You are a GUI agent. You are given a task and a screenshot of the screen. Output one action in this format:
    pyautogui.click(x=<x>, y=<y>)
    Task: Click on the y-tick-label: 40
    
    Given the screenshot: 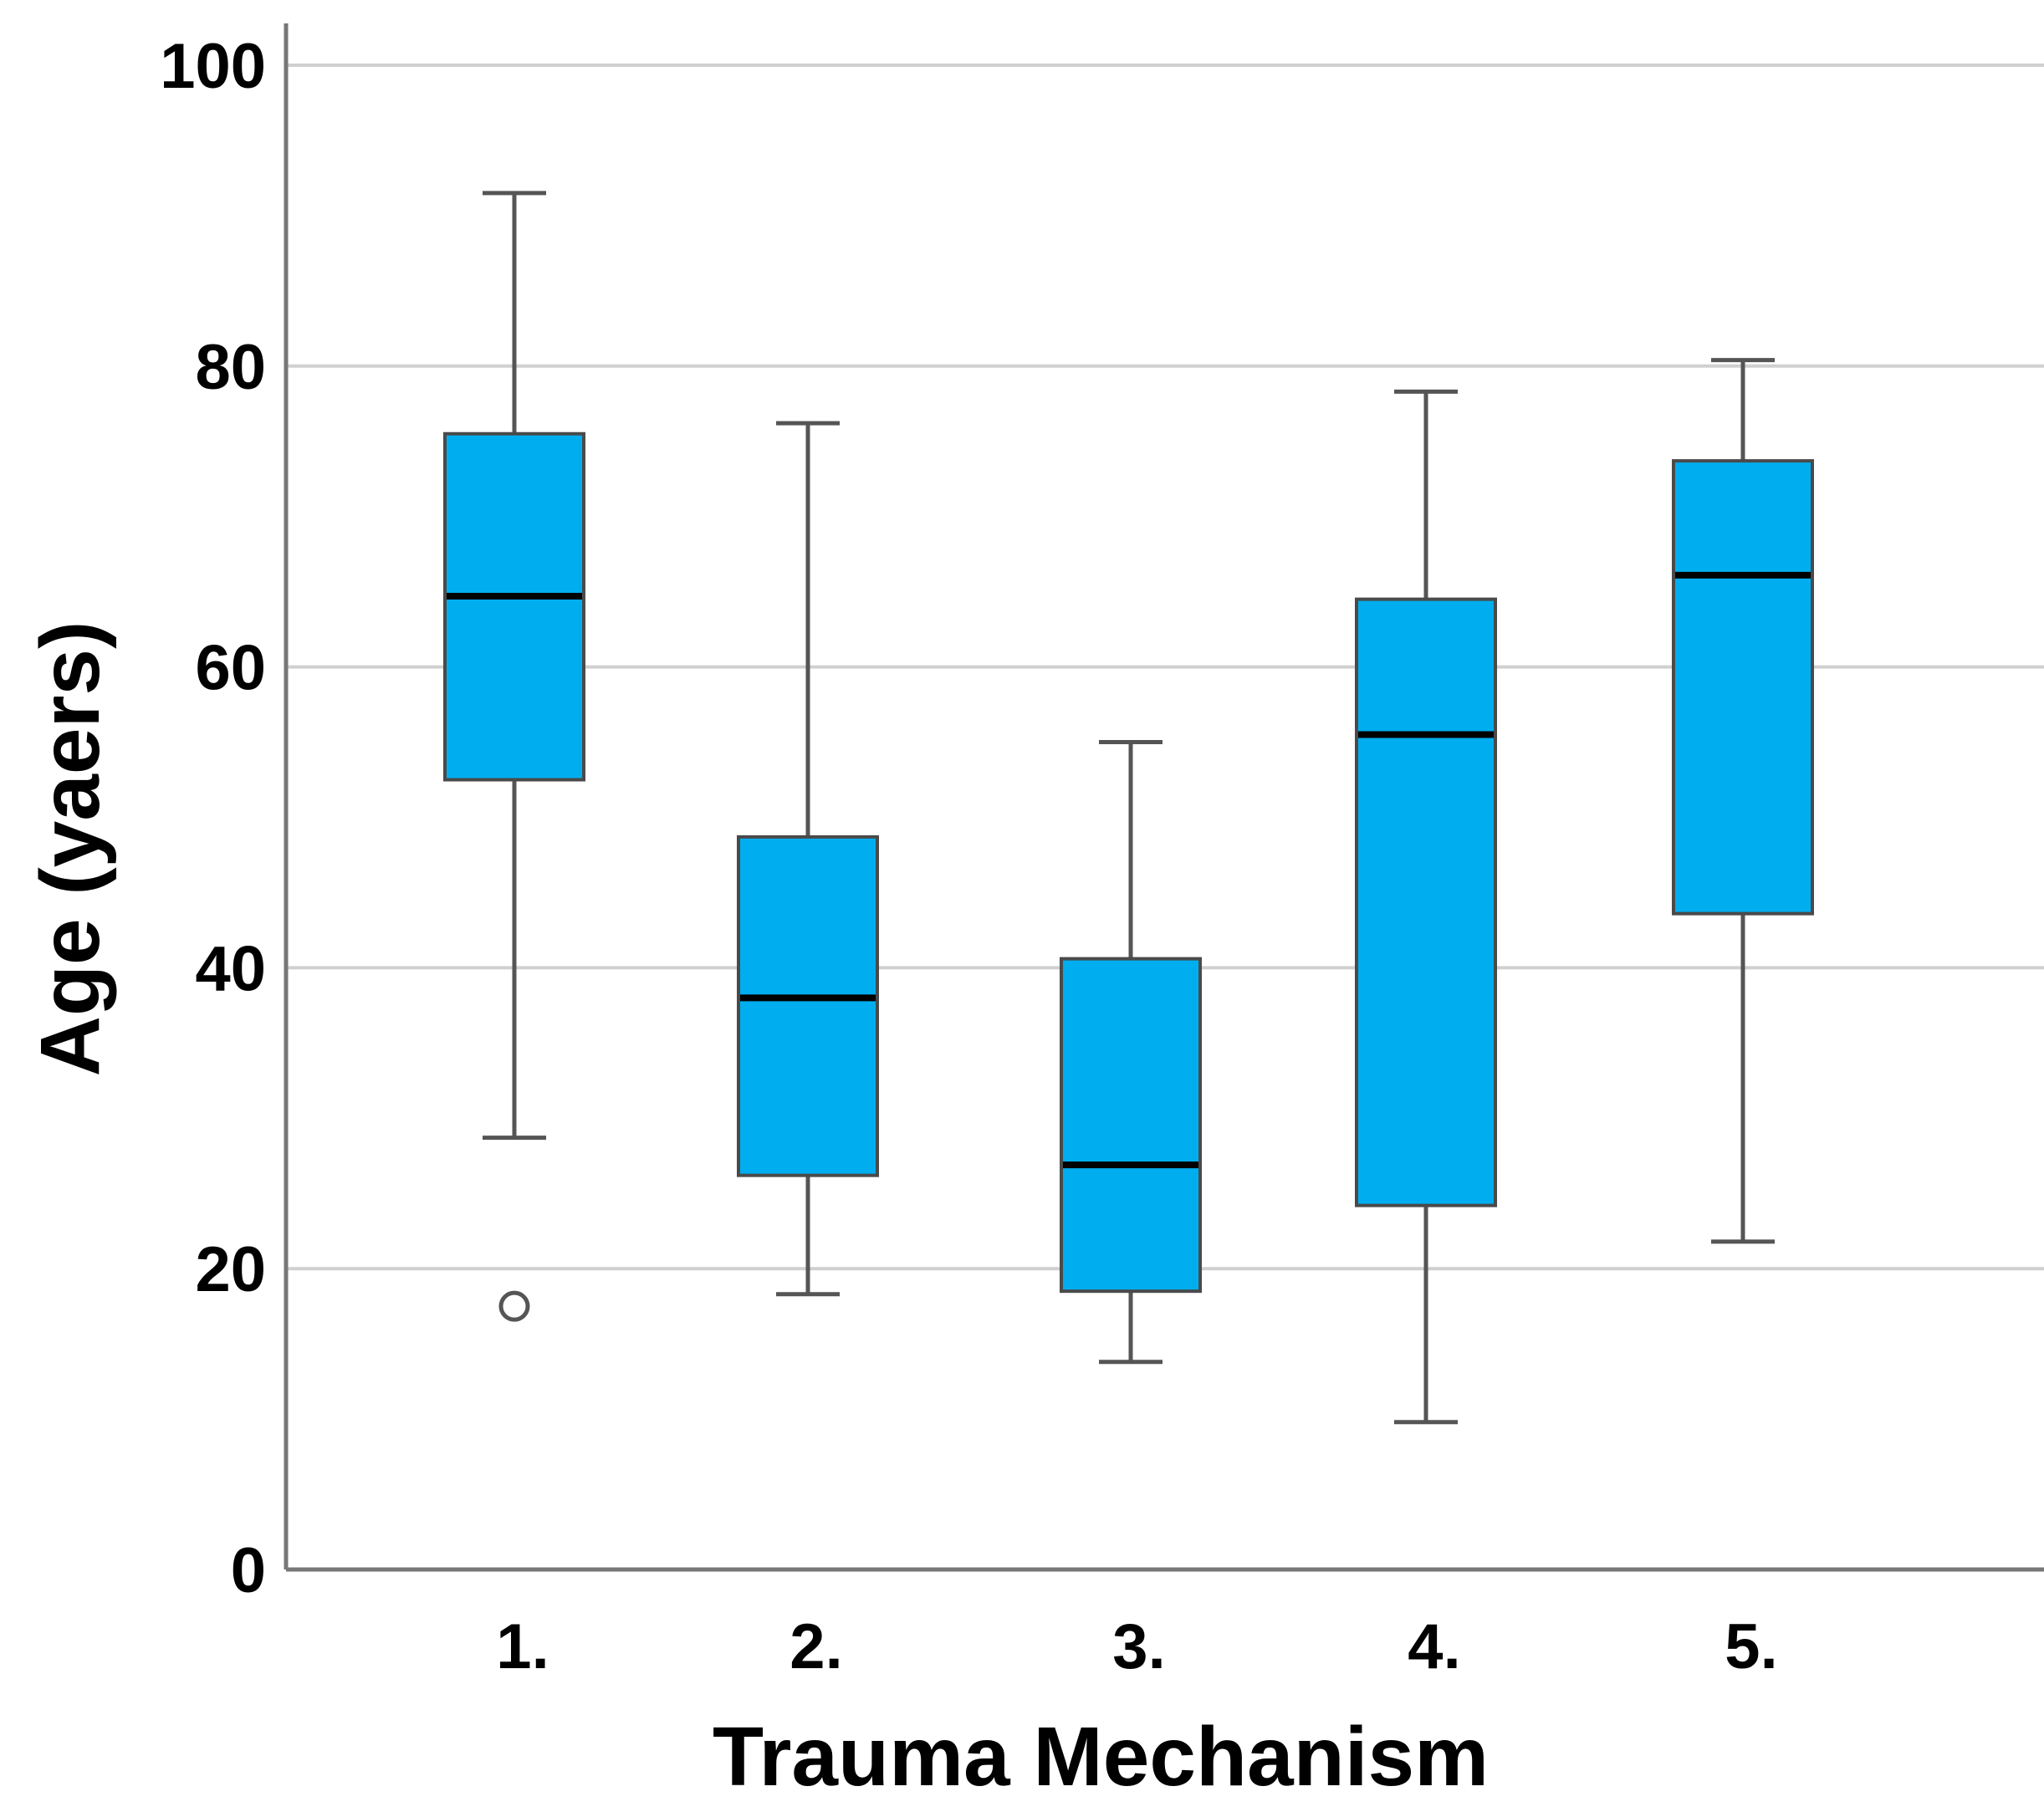 What is the action you would take?
    pyautogui.click(x=230, y=969)
    